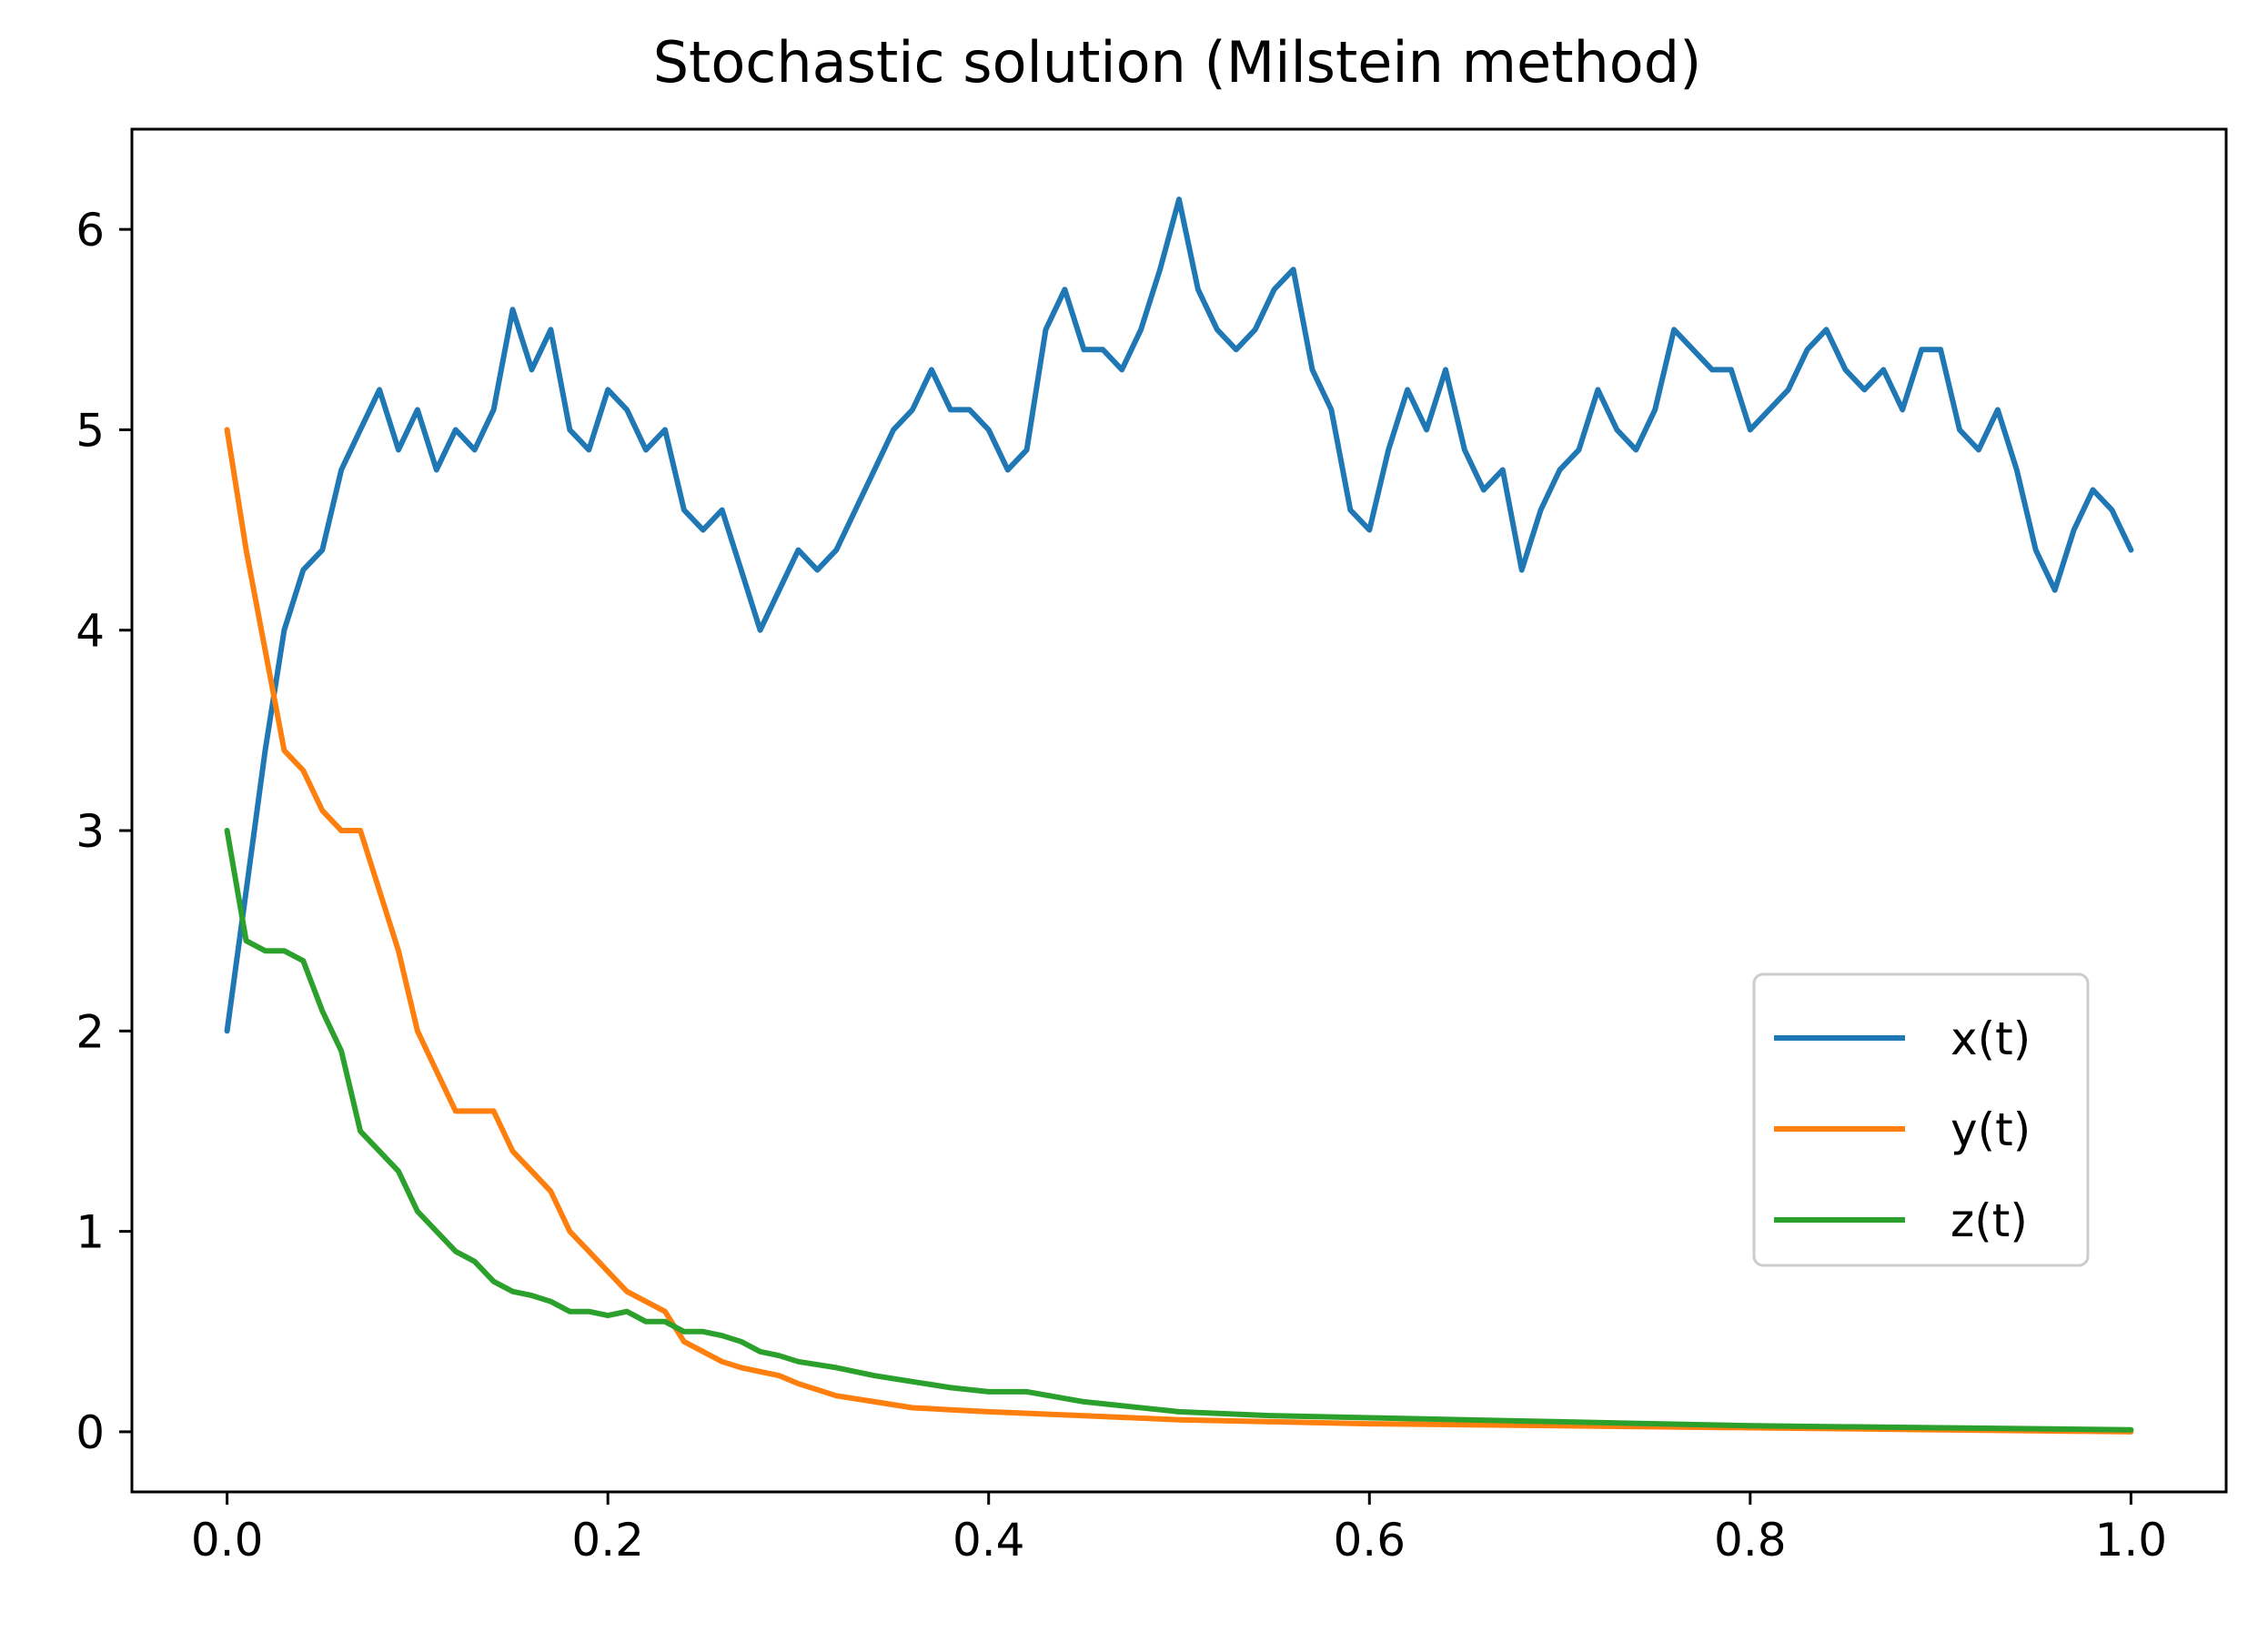  I want to click on y-tick-label: 0, so click(91, 1432).